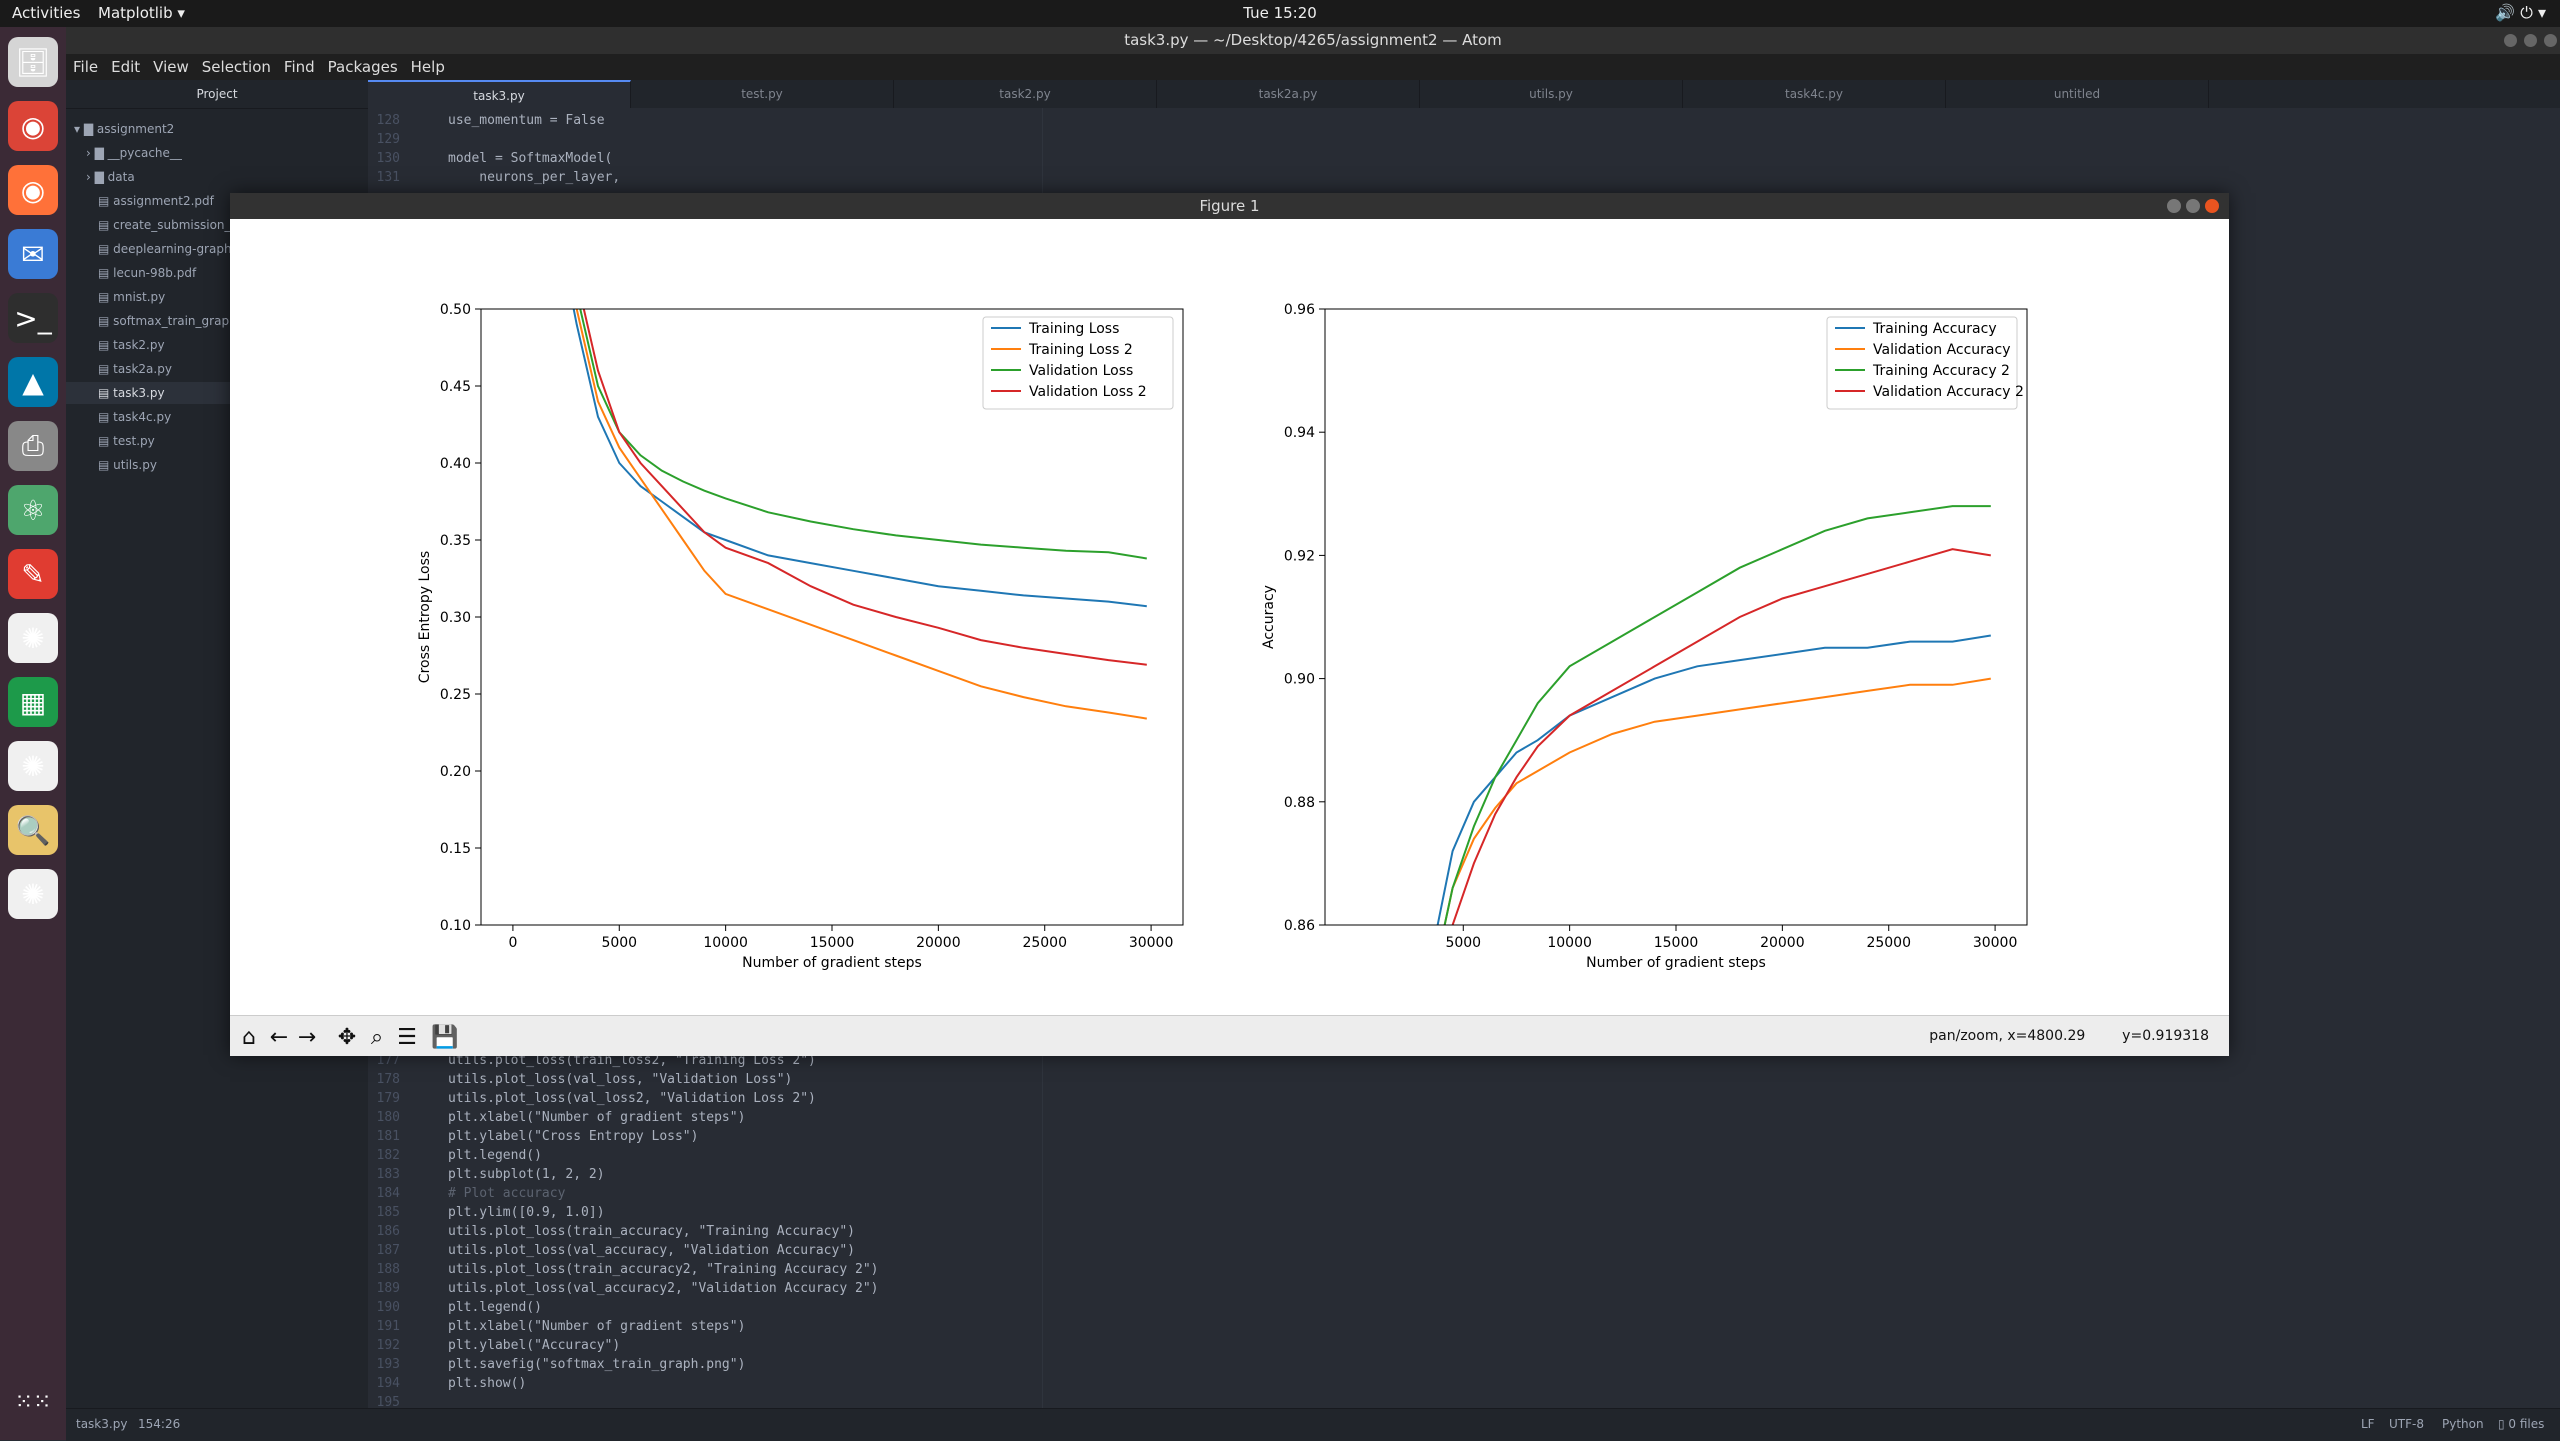 Image resolution: width=2560 pixels, height=1441 pixels. Describe the element at coordinates (217, 94) in the screenshot. I see `project-header: Project` at that location.